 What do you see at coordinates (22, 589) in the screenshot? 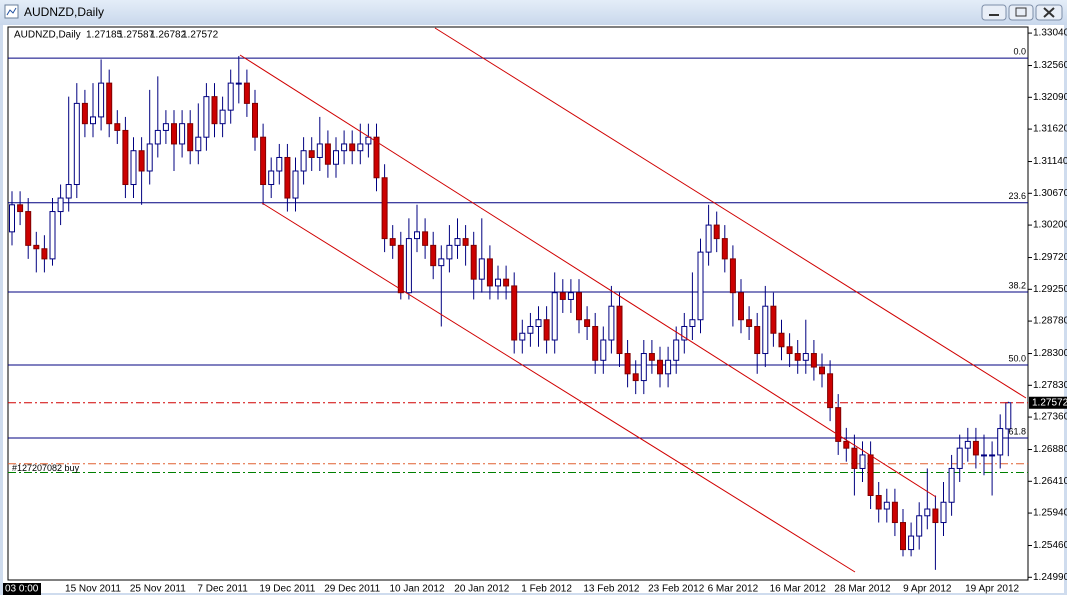
I see `crosshair-label: 03 0:00` at bounding box center [22, 589].